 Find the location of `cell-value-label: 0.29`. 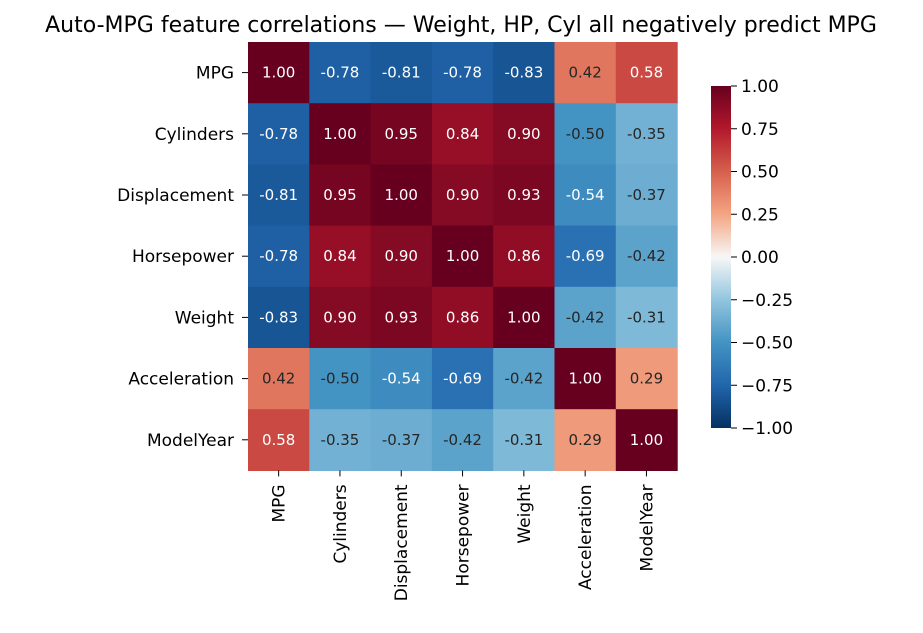

cell-value-label: 0.29 is located at coordinates (646, 379).